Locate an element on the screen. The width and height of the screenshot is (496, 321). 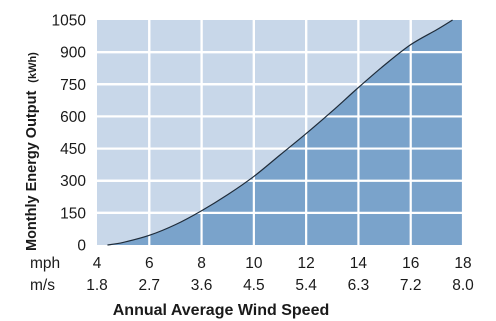
x-tick-label-mph: 14 is located at coordinates (359, 263).